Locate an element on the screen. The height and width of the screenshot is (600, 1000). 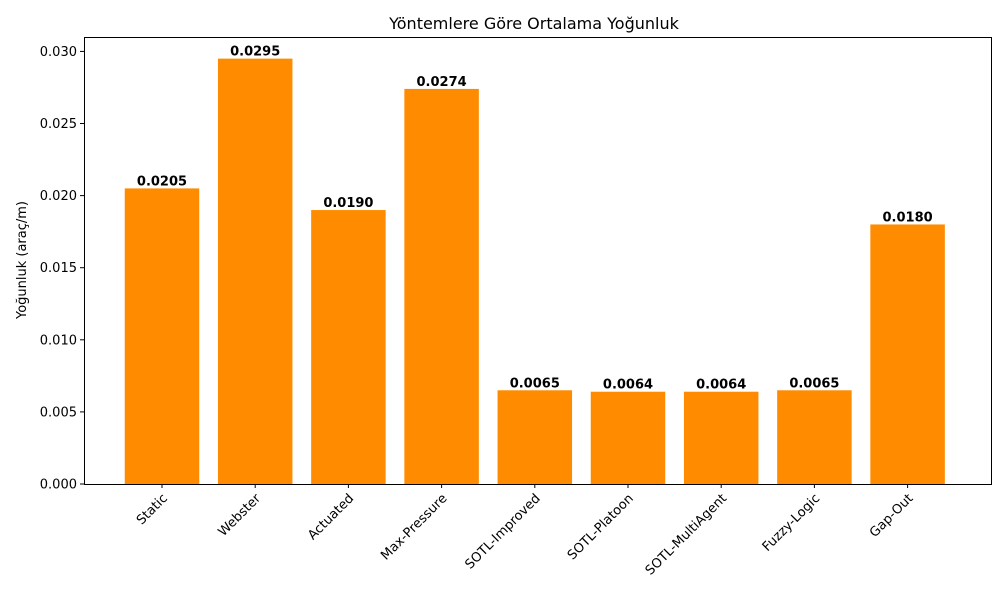
bar-sotl-improved is located at coordinates (535, 437).